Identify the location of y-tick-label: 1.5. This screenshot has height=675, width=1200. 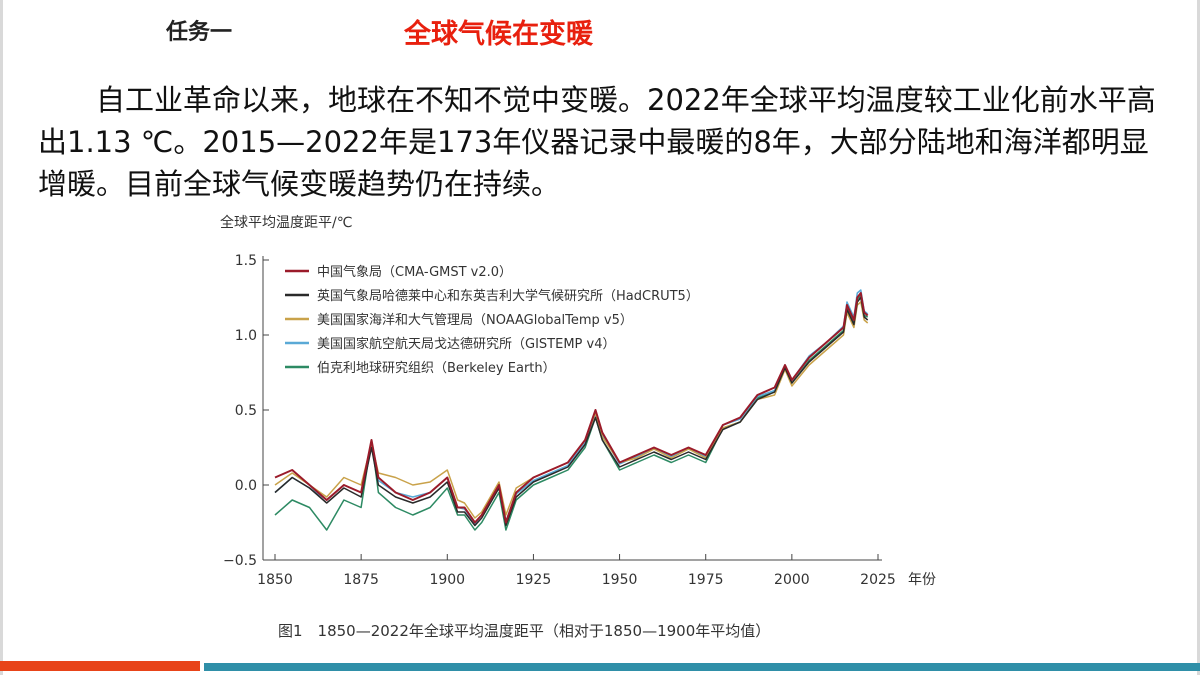
(246, 261).